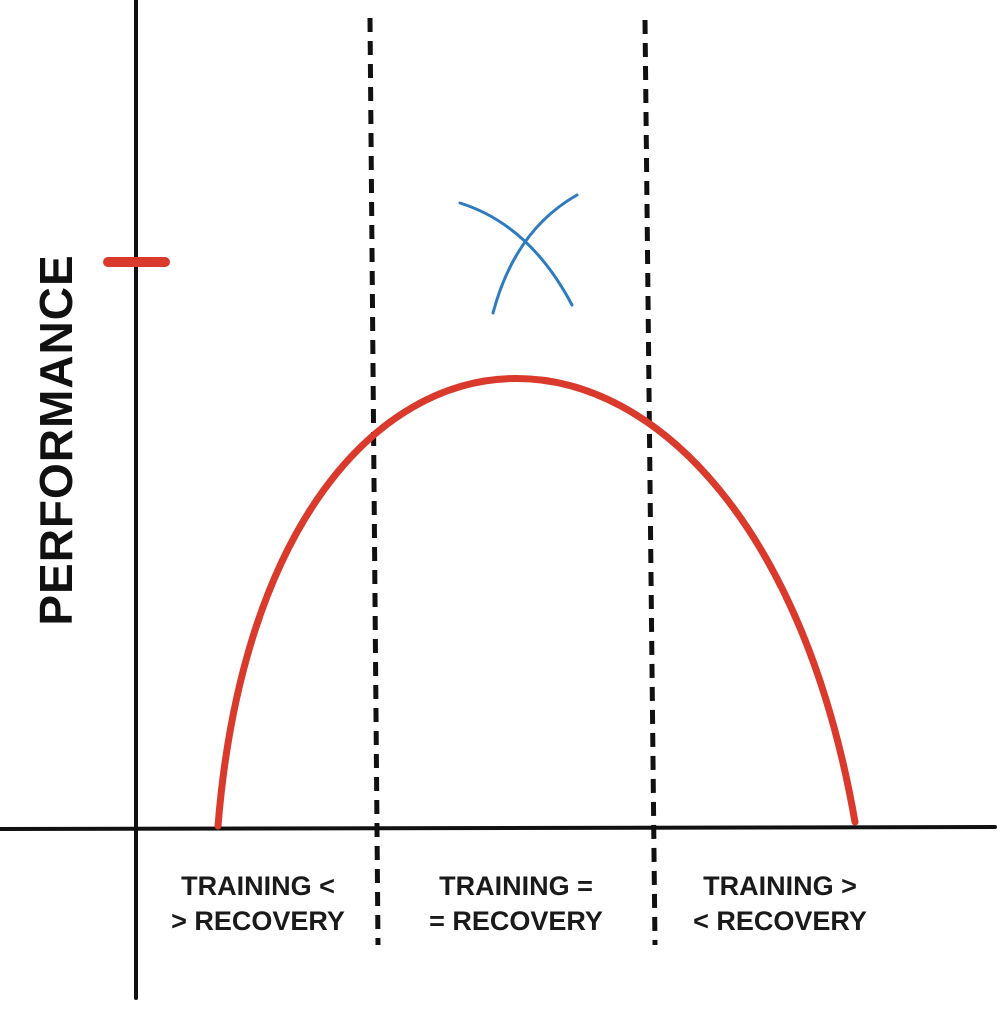 This screenshot has height=1034, width=1000. Describe the element at coordinates (56, 439) in the screenshot. I see `y-axis-title: PERFORMANCE` at that location.